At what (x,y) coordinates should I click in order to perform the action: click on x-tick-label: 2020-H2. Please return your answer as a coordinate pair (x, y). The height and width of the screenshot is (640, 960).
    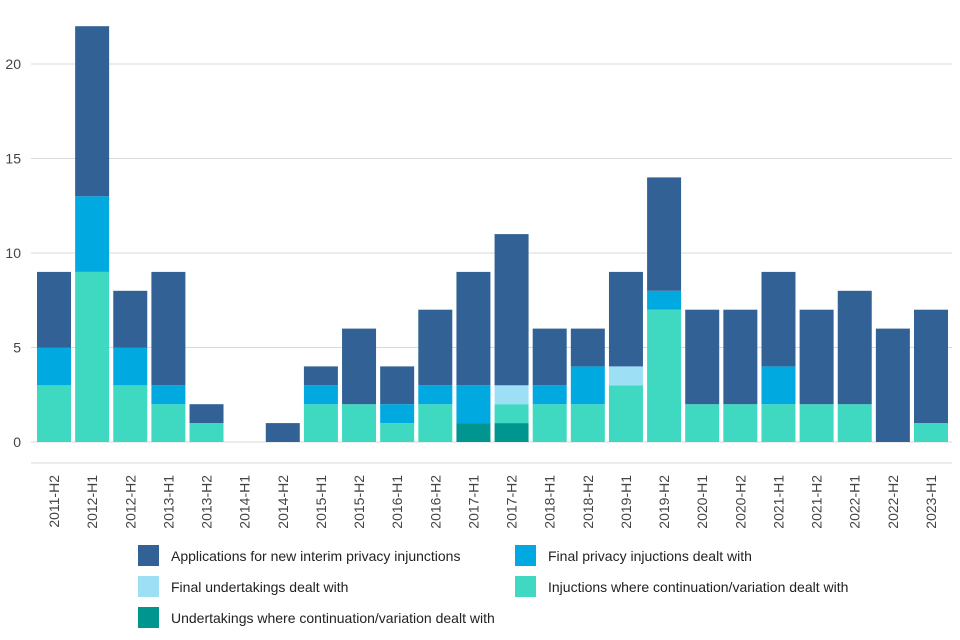
    Looking at the image, I should click on (740, 502).